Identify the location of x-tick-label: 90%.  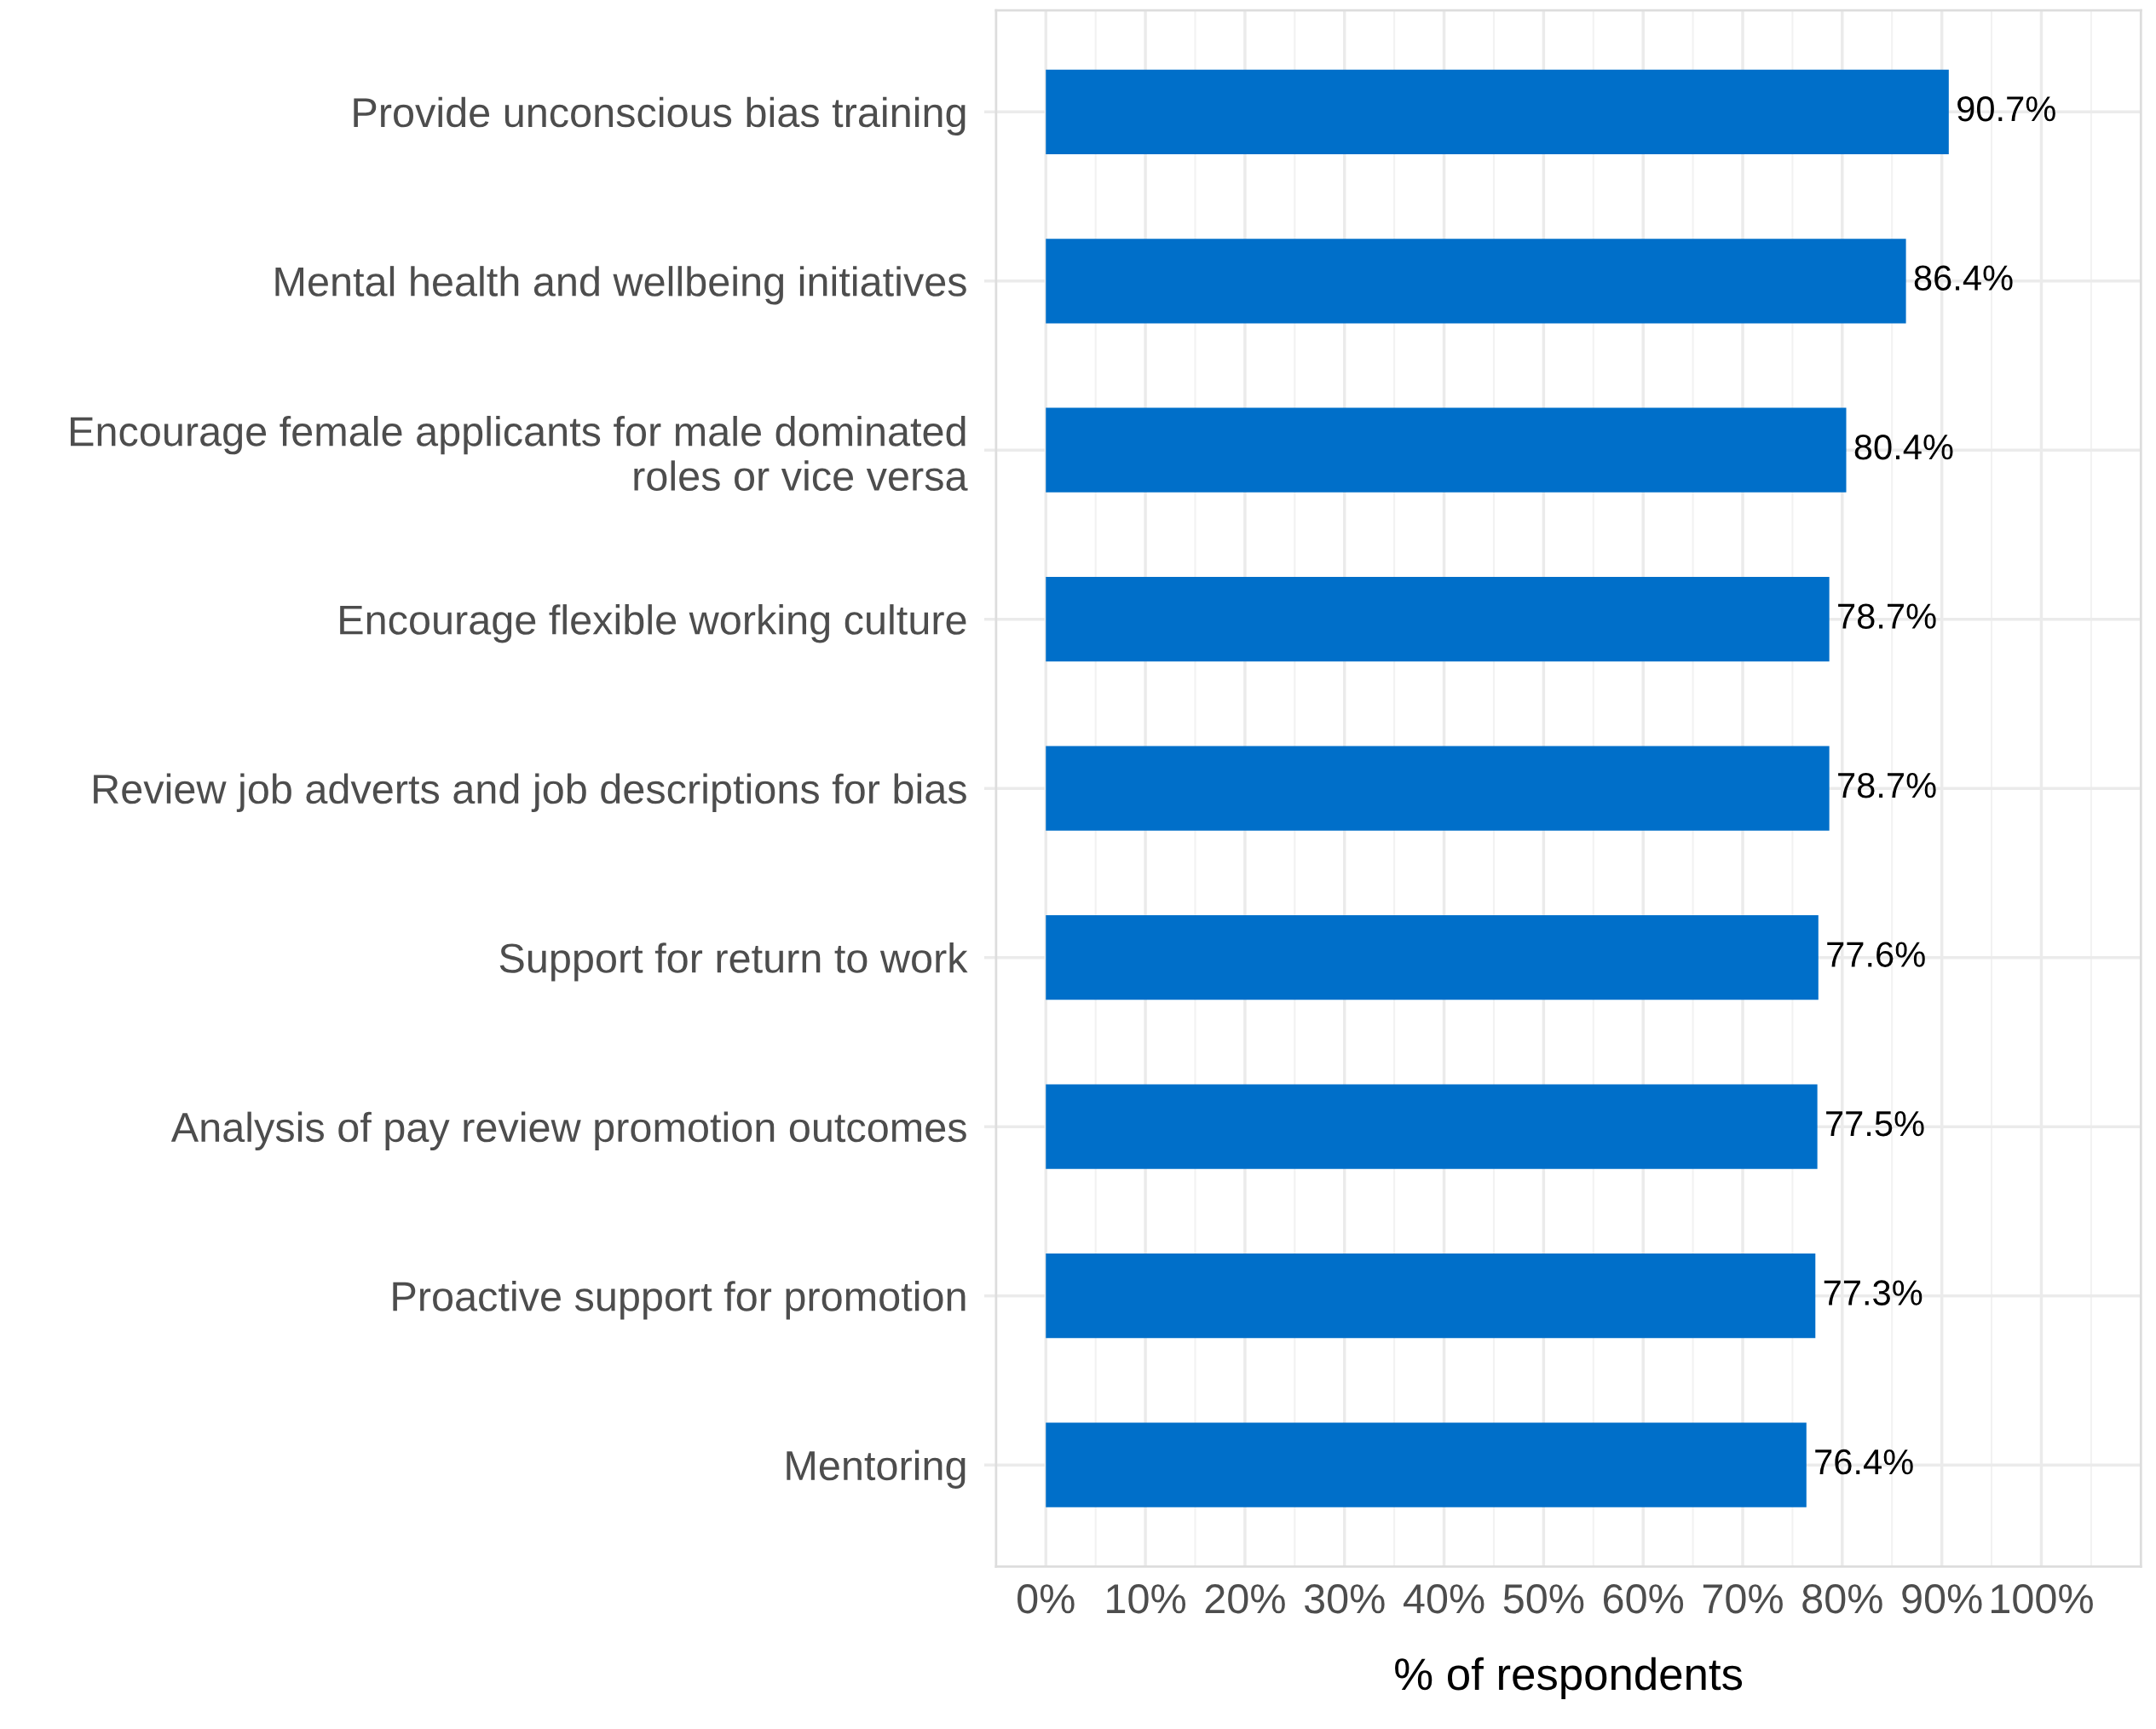
(1942, 1599).